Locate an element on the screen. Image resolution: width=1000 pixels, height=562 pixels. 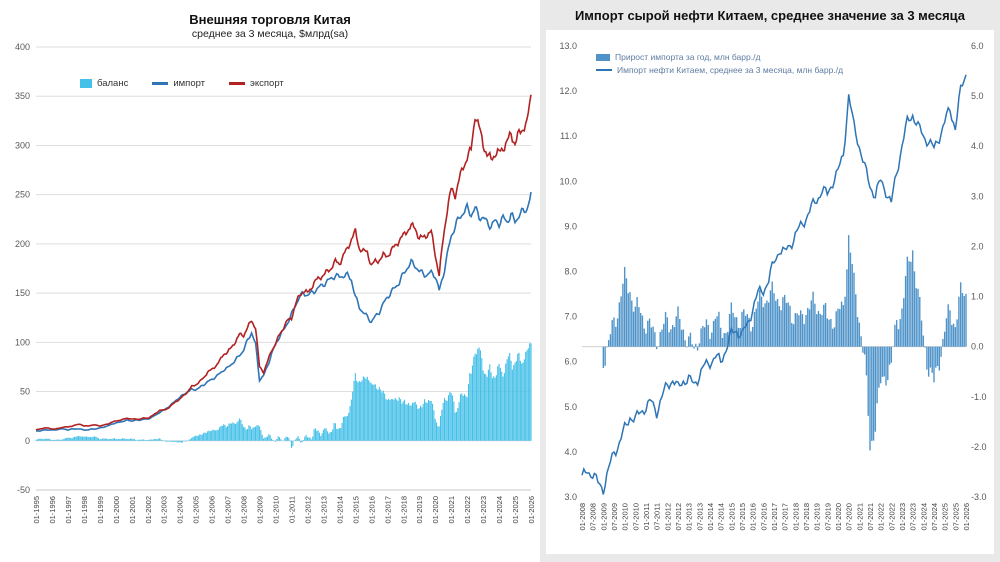
svg-text: 01-2006 is located at coordinates (212, 510).